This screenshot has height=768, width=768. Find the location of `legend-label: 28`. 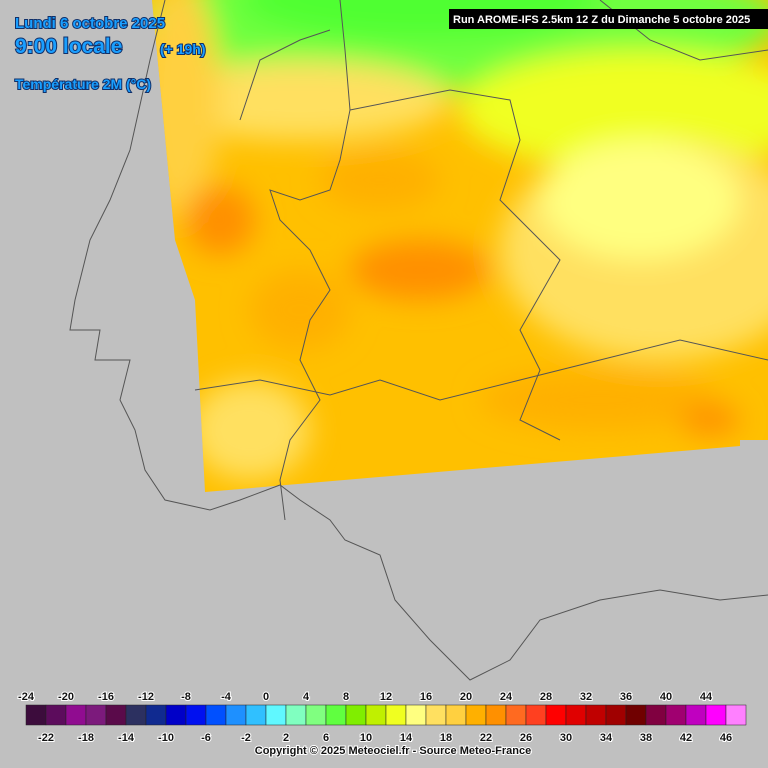

legend-label: 28 is located at coordinates (546, 697).